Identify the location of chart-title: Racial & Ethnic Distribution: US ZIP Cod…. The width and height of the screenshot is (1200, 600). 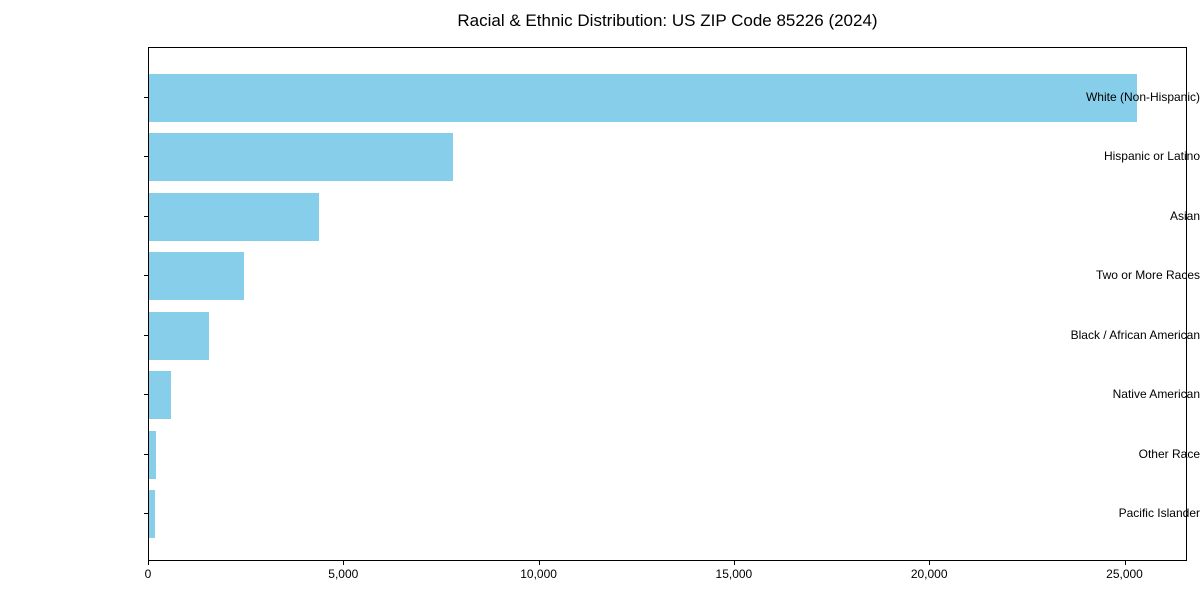
(667, 20).